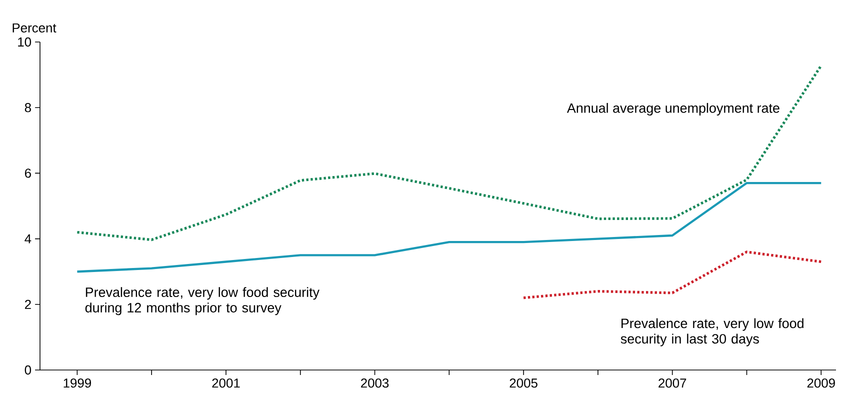  What do you see at coordinates (27, 107) in the screenshot?
I see `y-tick-label: 8` at bounding box center [27, 107].